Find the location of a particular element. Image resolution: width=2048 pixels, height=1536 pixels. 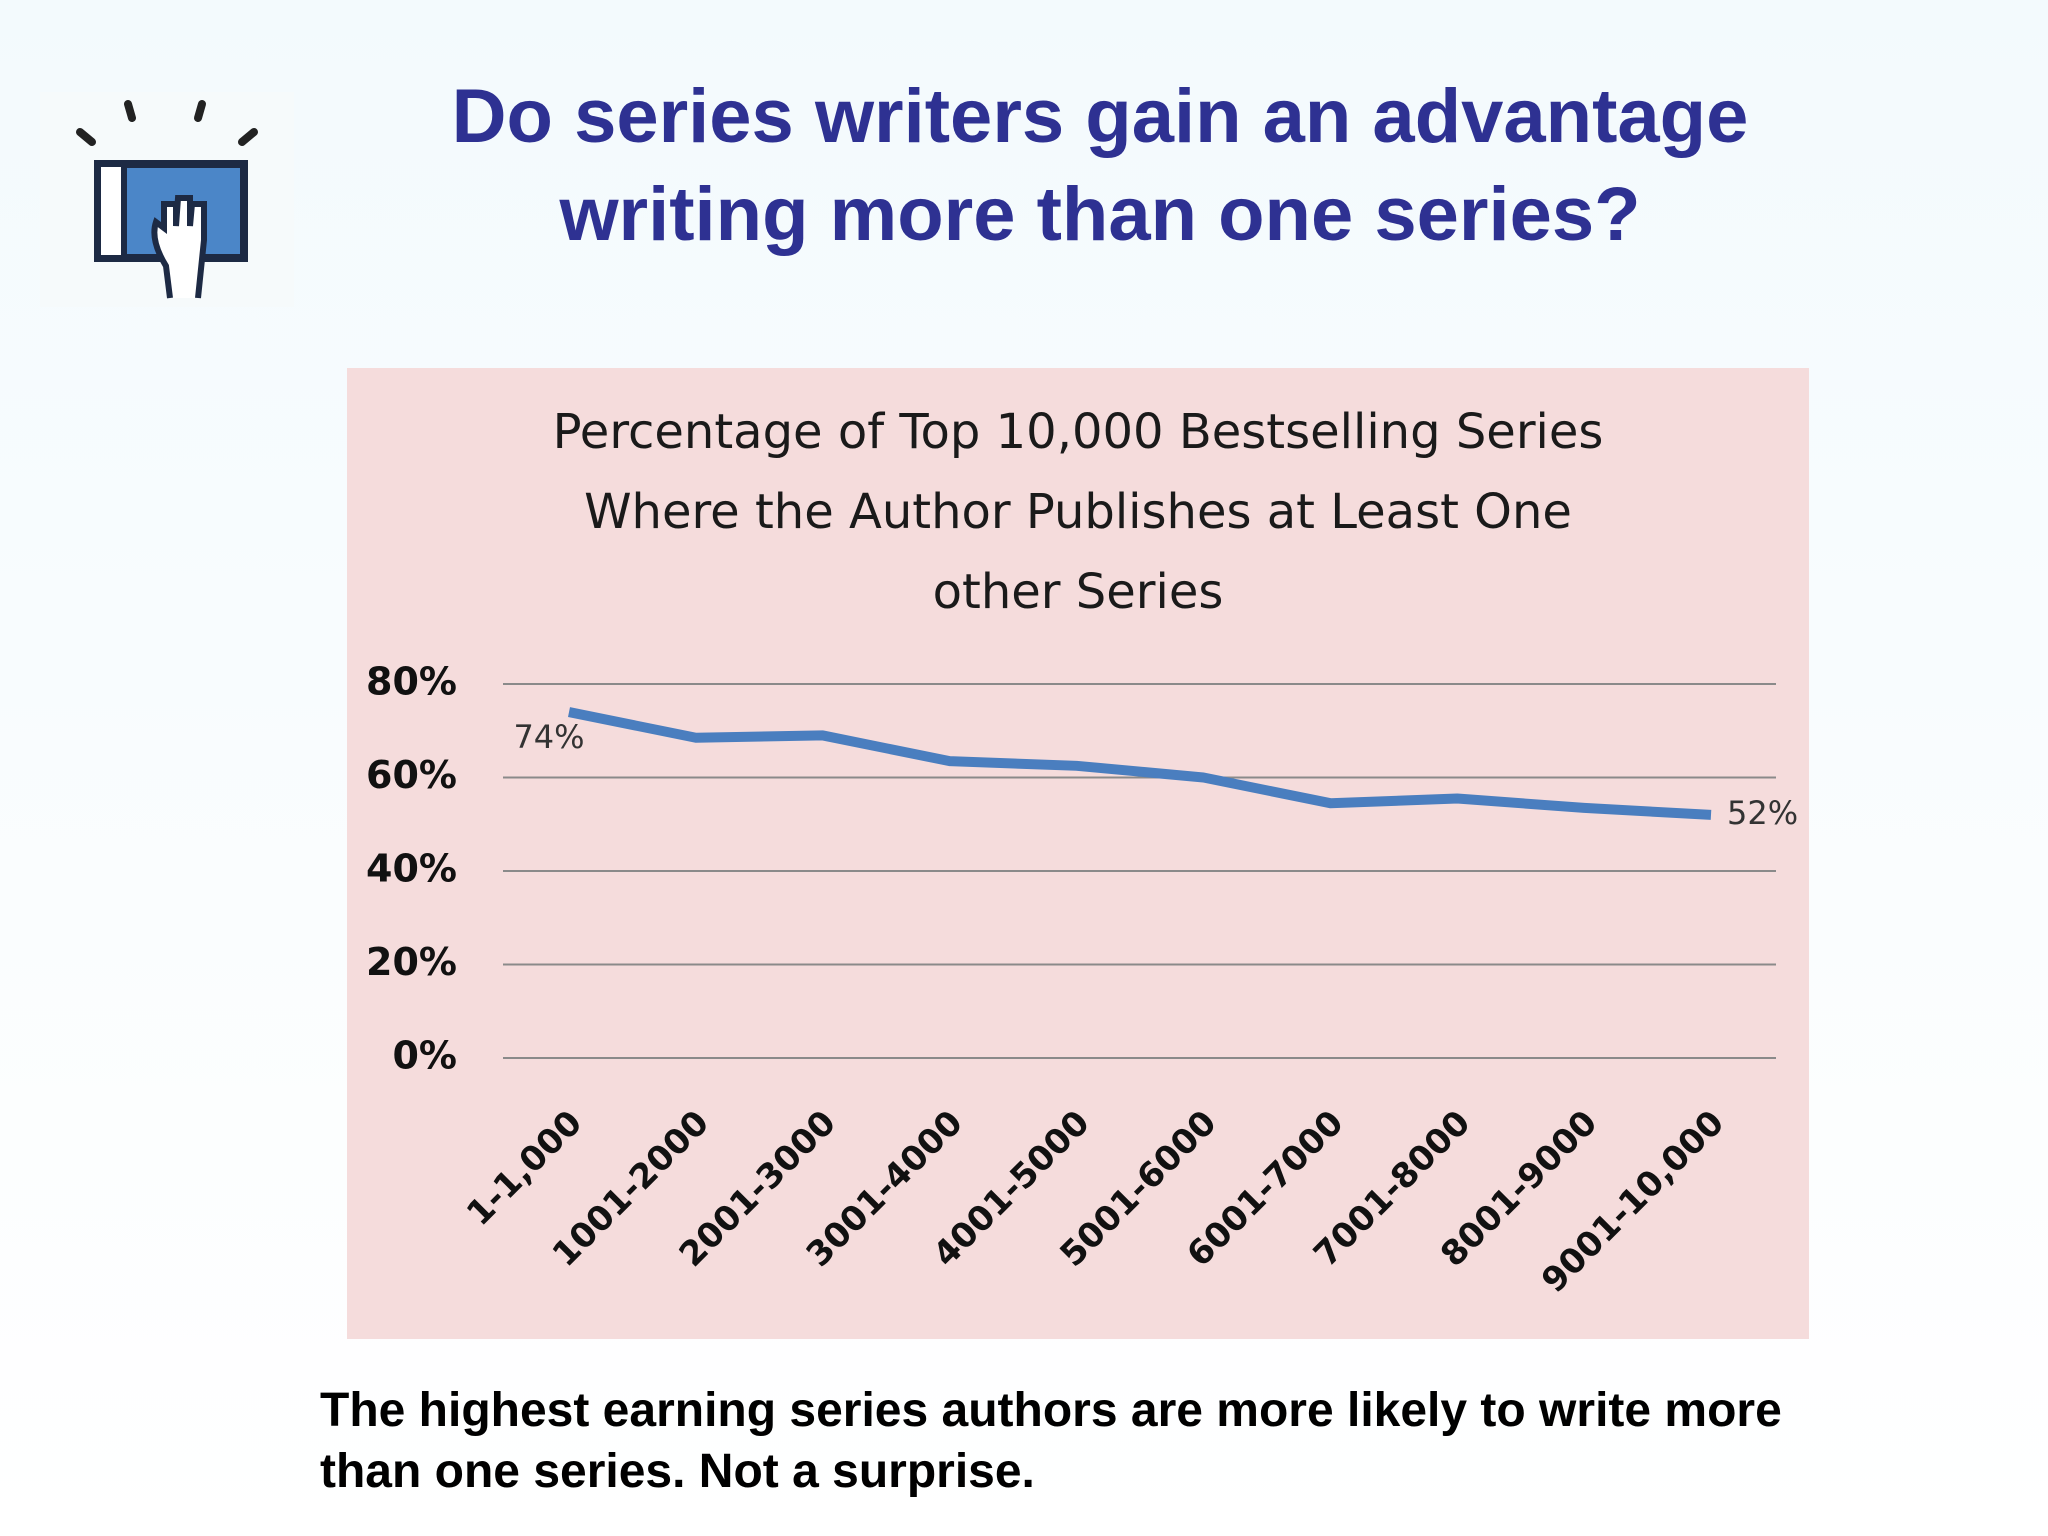

y-tick-label: 60% is located at coordinates (411, 775).